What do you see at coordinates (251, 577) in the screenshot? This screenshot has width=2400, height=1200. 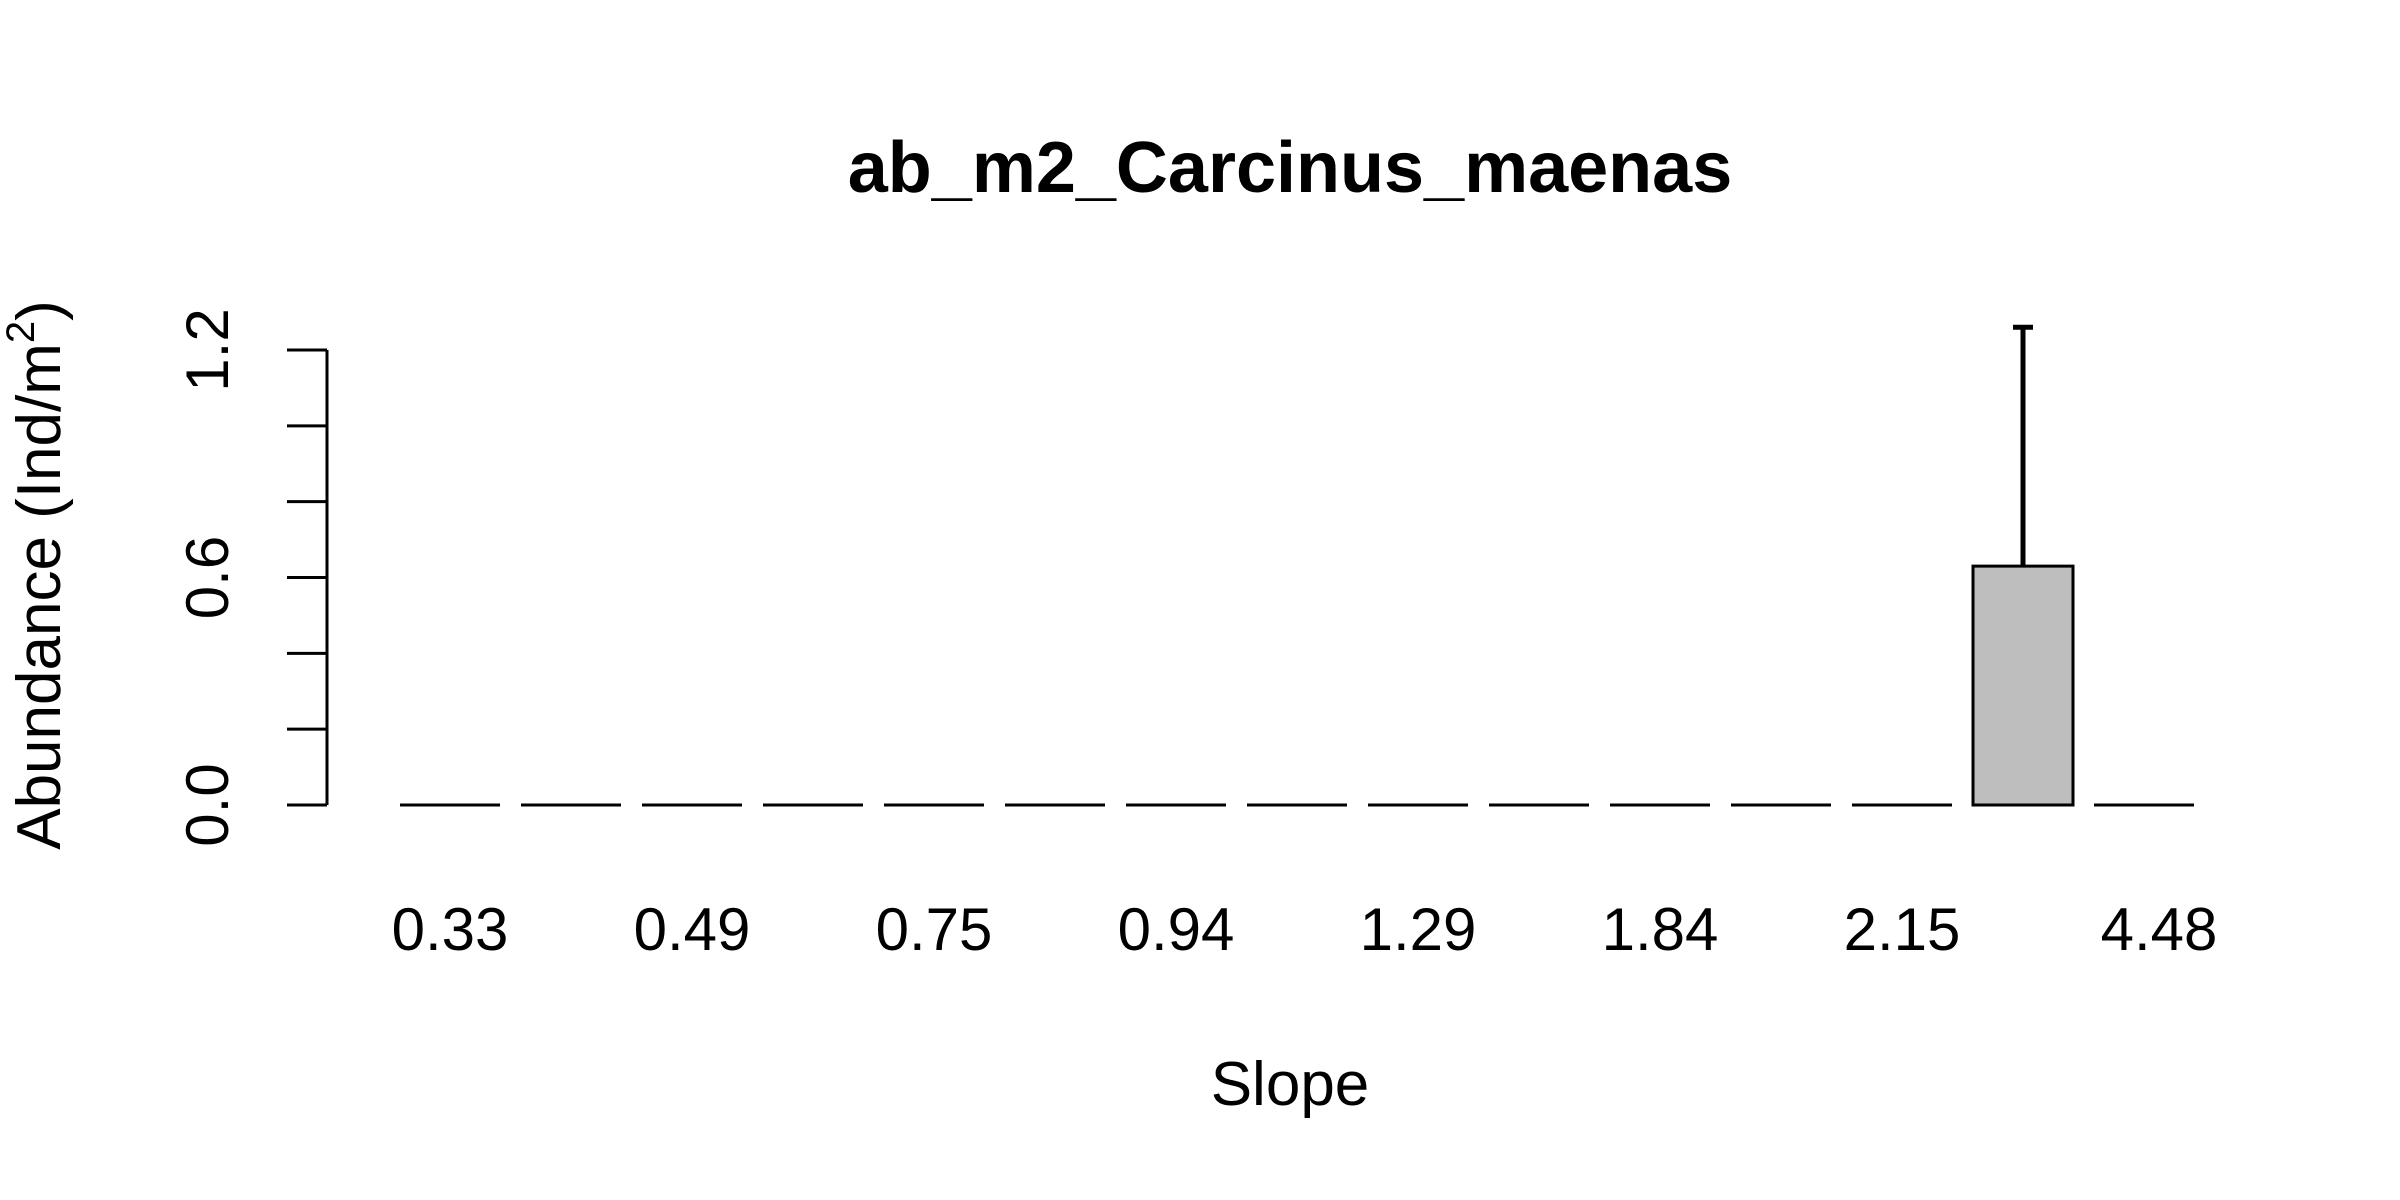 I see `y-axis: 0.0 0.6 1.2` at bounding box center [251, 577].